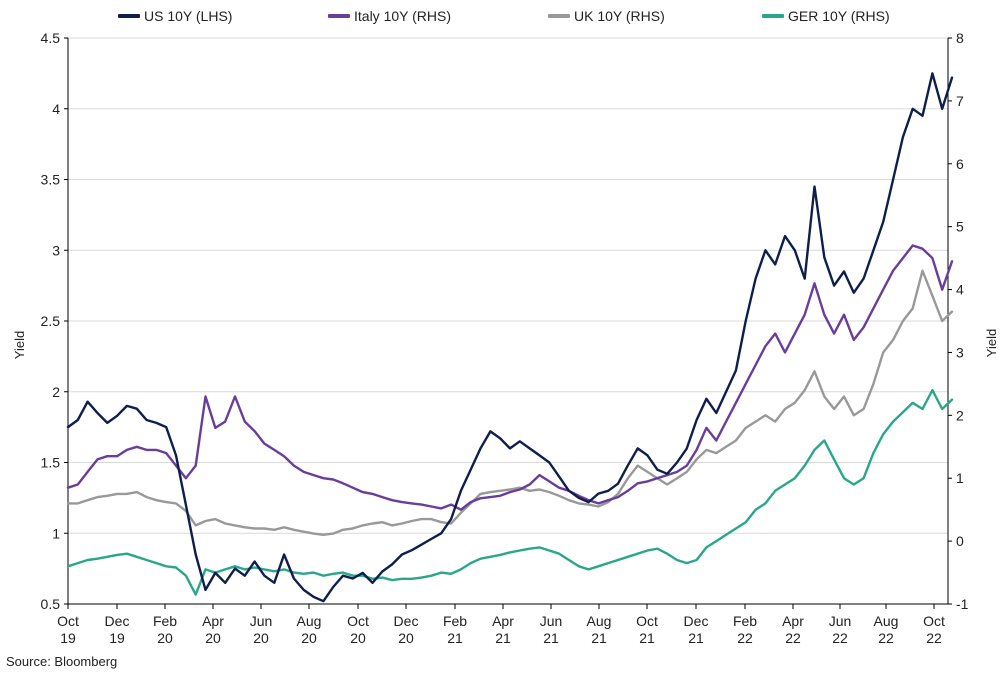 The image size is (1007, 678). What do you see at coordinates (19, 345) in the screenshot?
I see `left-axis-label: Yield` at bounding box center [19, 345].